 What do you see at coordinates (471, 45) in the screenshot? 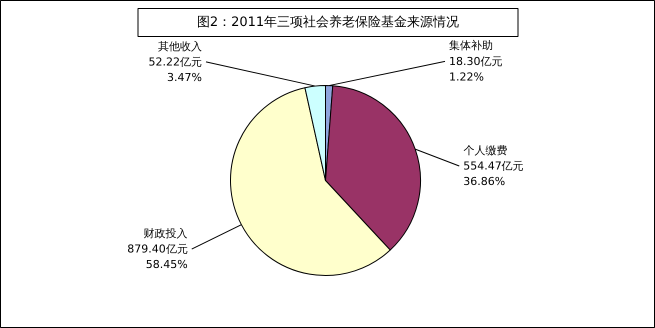
I see `slice-label: 集体补助` at bounding box center [471, 45].